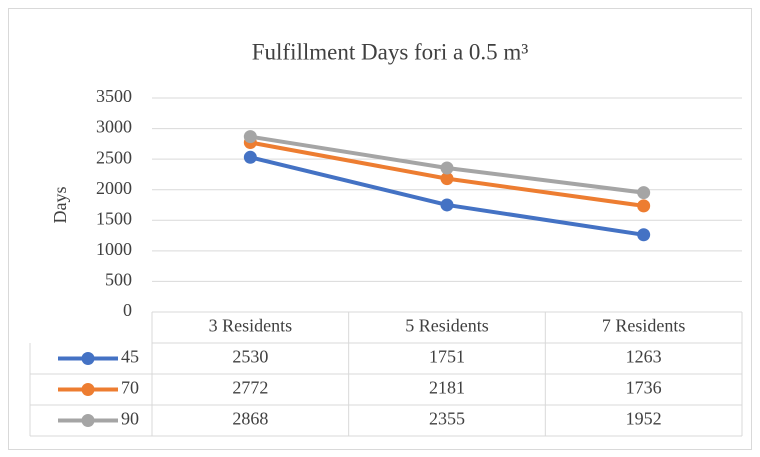 Image resolution: width=760 pixels, height=457 pixels. I want to click on table-value: 2772, so click(250, 388).